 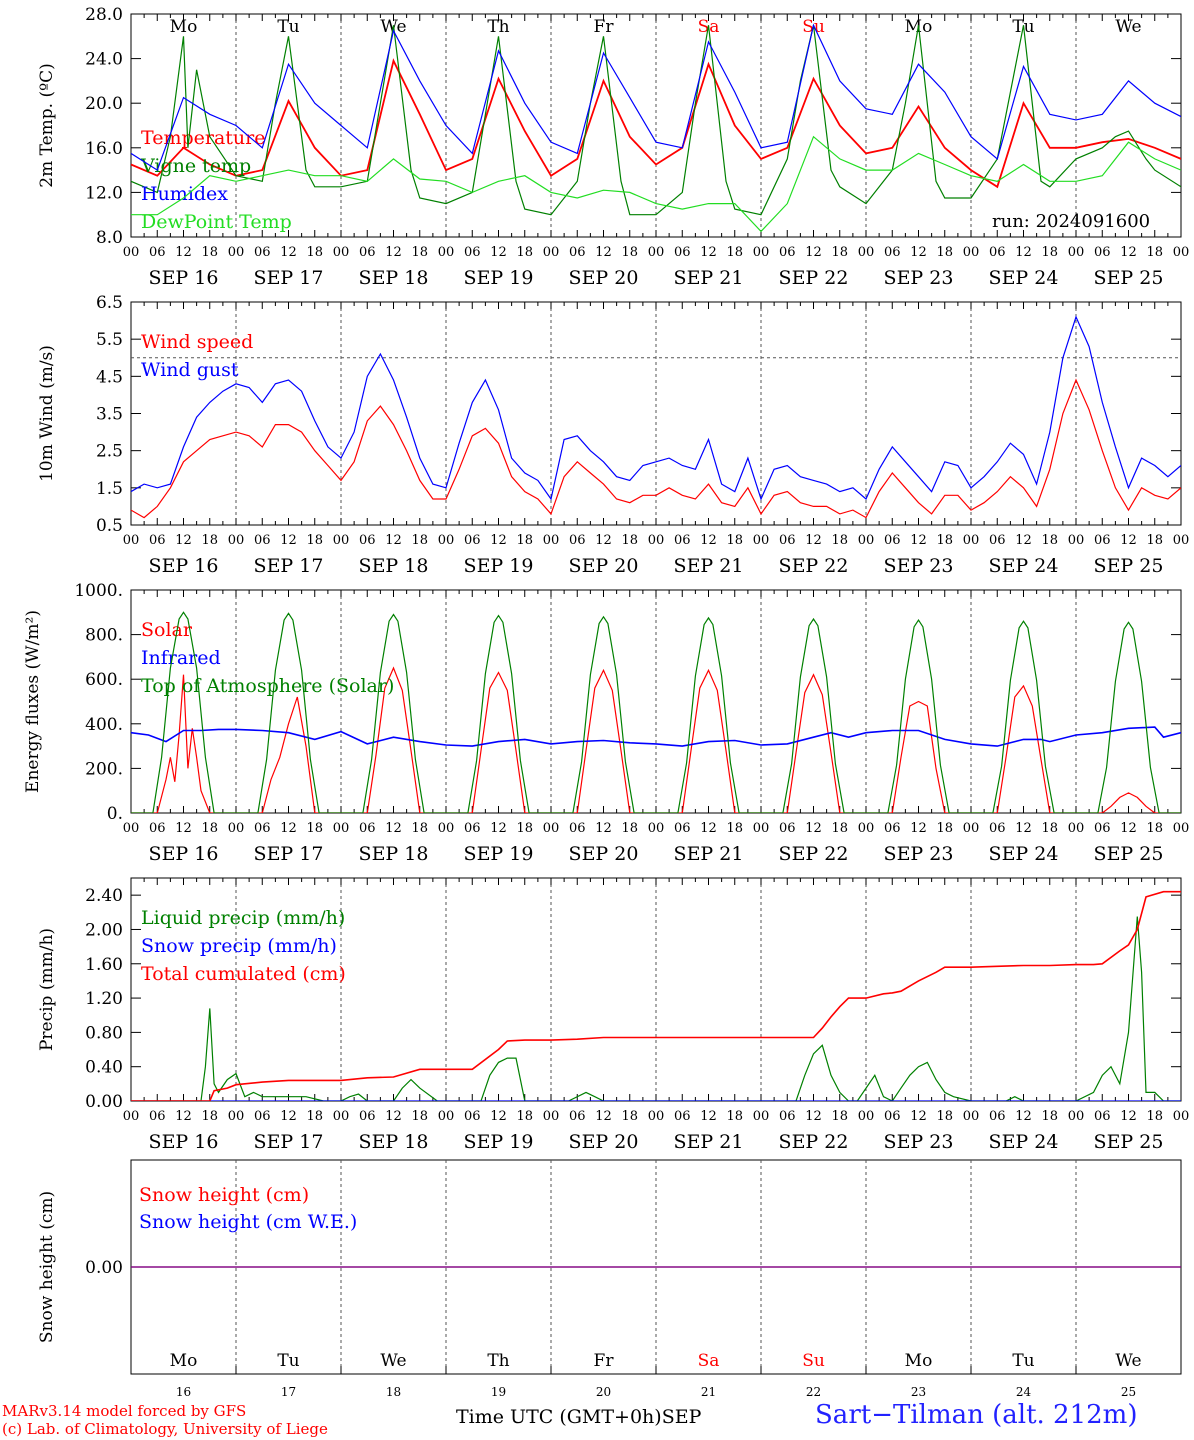 I want to click on series-line-liquid-precip-mm-h-, so click(x=656, y=1008).